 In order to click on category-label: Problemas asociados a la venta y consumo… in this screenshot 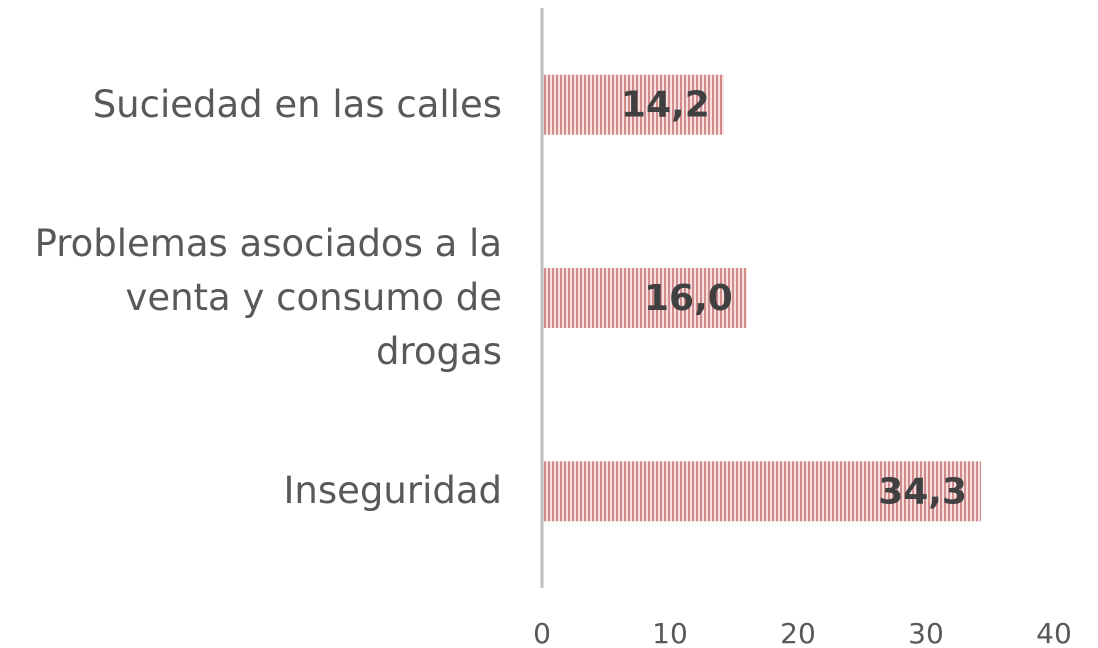, I will do `click(268, 297)`.